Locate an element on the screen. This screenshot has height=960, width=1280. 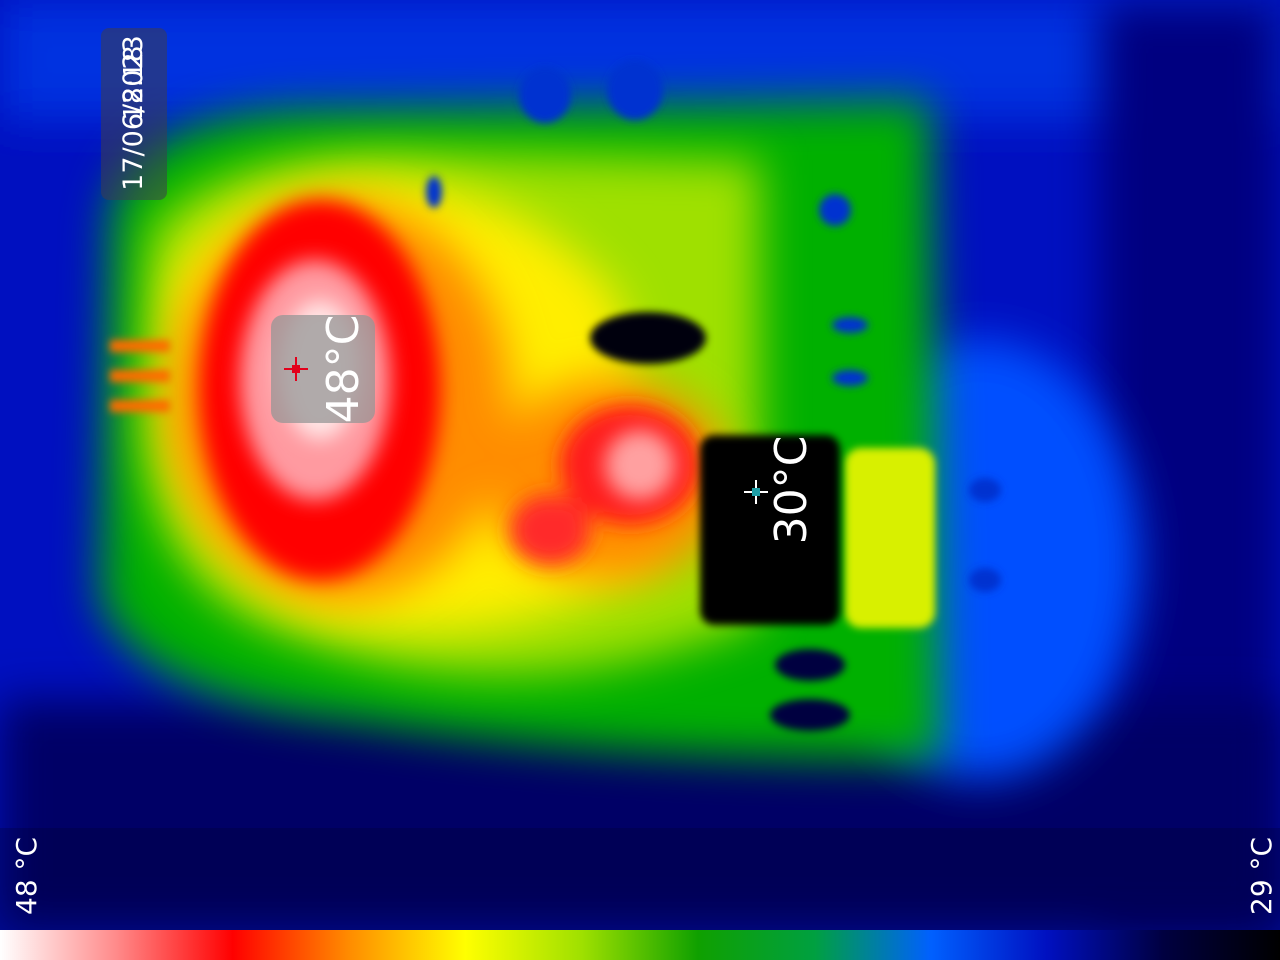
timestamp-box: 18:18 17/06/2023 is located at coordinates (134, 114).